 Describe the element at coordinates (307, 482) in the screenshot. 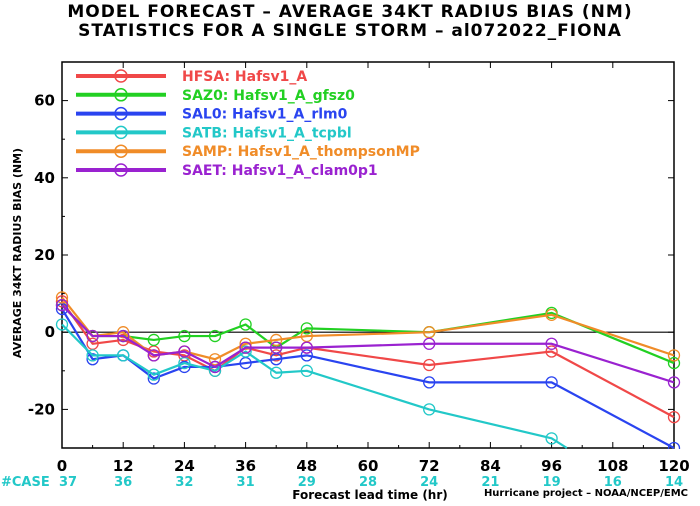

I see `case-count: 29` at that location.